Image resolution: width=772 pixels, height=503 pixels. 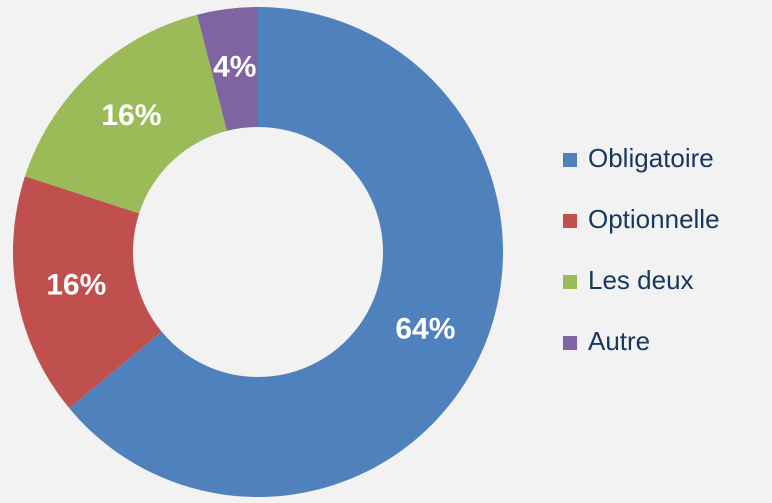 I want to click on legend-label: Autre, so click(x=619, y=341).